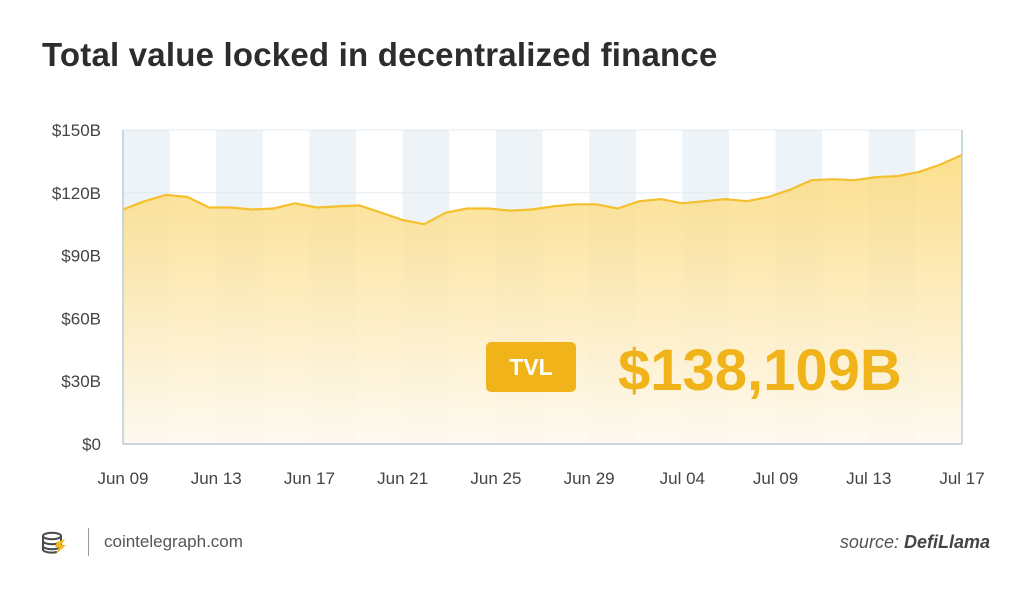  Describe the element at coordinates (173, 541) in the screenshot. I see `footer-site-link: cointelegraph.com` at that location.